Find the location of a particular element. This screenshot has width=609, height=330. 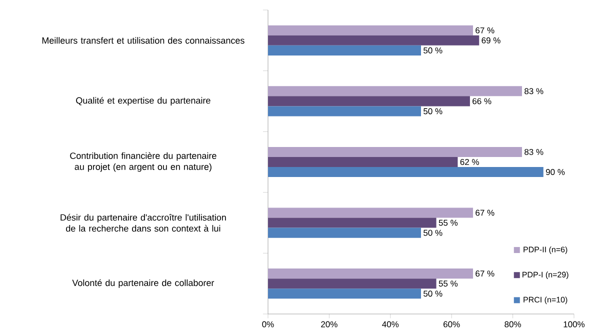

x-tick-label: 80% is located at coordinates (513, 324).